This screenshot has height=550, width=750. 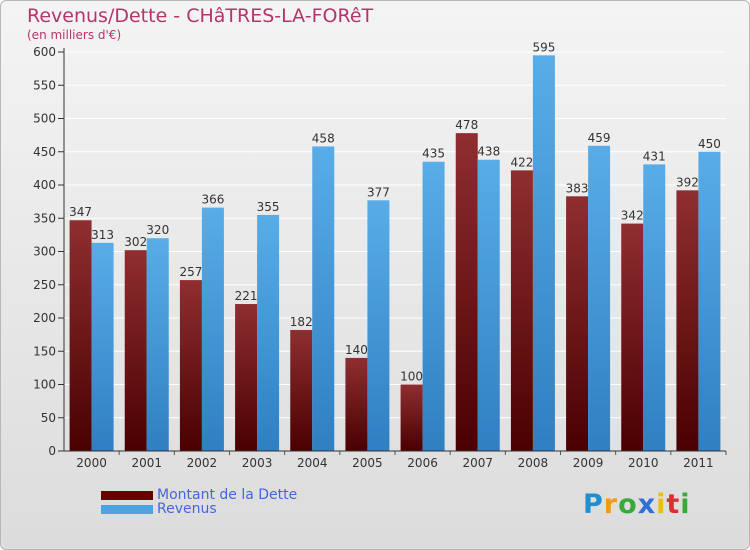 What do you see at coordinates (673, 504) in the screenshot?
I see `logo-letter: t` at bounding box center [673, 504].